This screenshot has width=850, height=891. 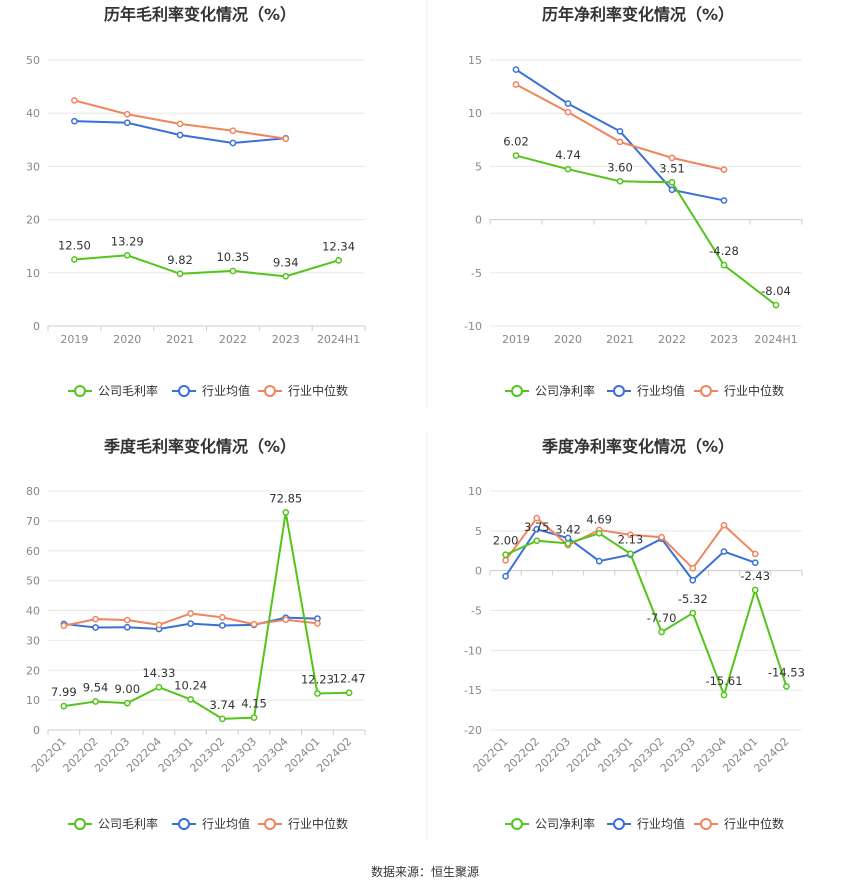 I want to click on y-tick-label: 70, so click(x=33, y=521).